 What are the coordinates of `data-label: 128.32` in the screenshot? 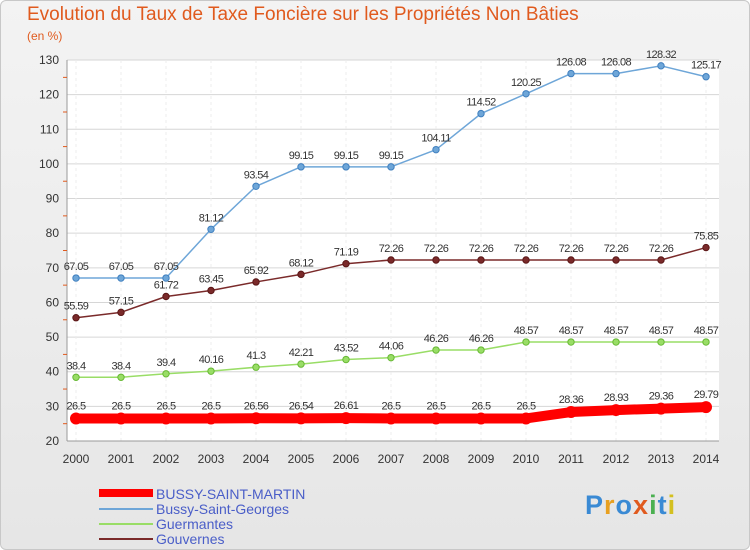 It's located at (661, 55).